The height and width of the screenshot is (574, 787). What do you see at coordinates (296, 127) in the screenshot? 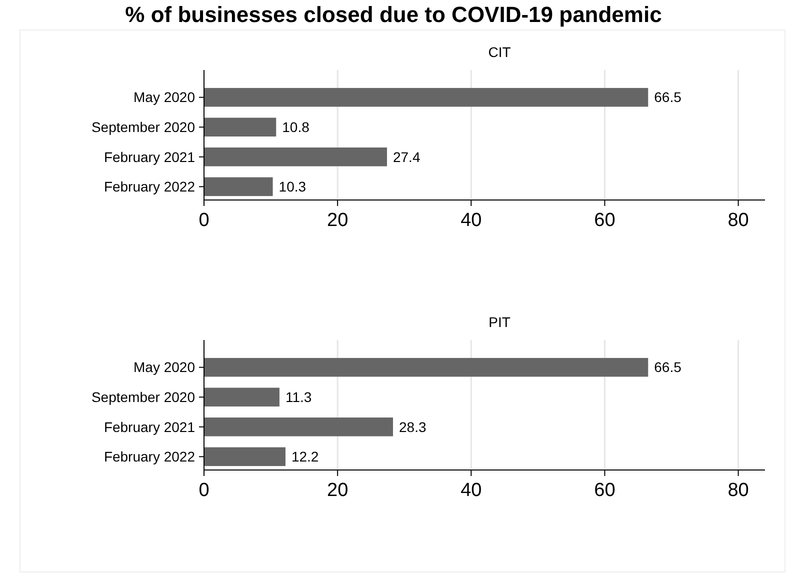
I see `data-label: 10.8` at bounding box center [296, 127].